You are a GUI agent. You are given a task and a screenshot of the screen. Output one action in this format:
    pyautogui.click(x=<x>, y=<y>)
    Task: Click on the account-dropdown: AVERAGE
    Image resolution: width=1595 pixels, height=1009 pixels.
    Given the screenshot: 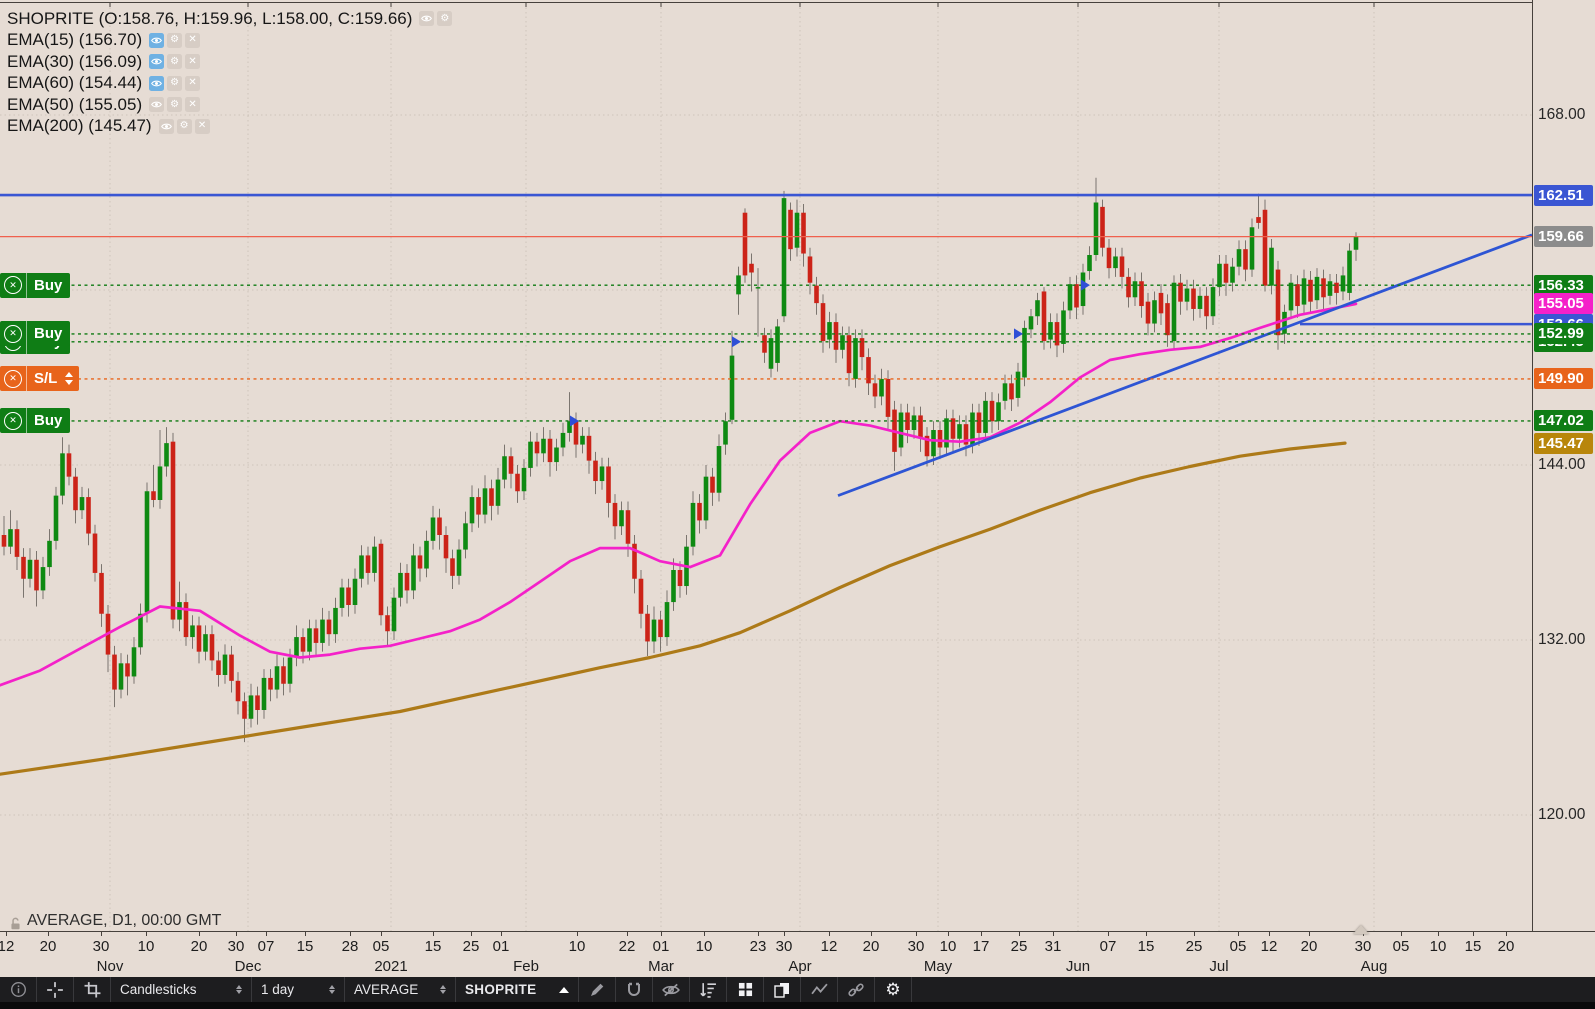 What is the action you would take?
    pyautogui.click(x=400, y=989)
    